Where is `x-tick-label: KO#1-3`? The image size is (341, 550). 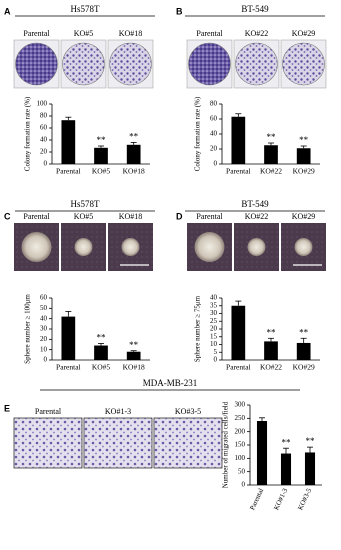
x-tick-label: KO#1-3 is located at coordinates (280, 499).